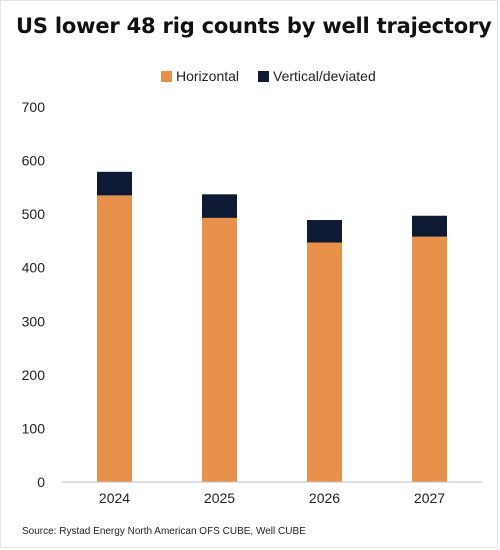  Describe the element at coordinates (41, 482) in the screenshot. I see `y-tick-label-0: 0` at that location.